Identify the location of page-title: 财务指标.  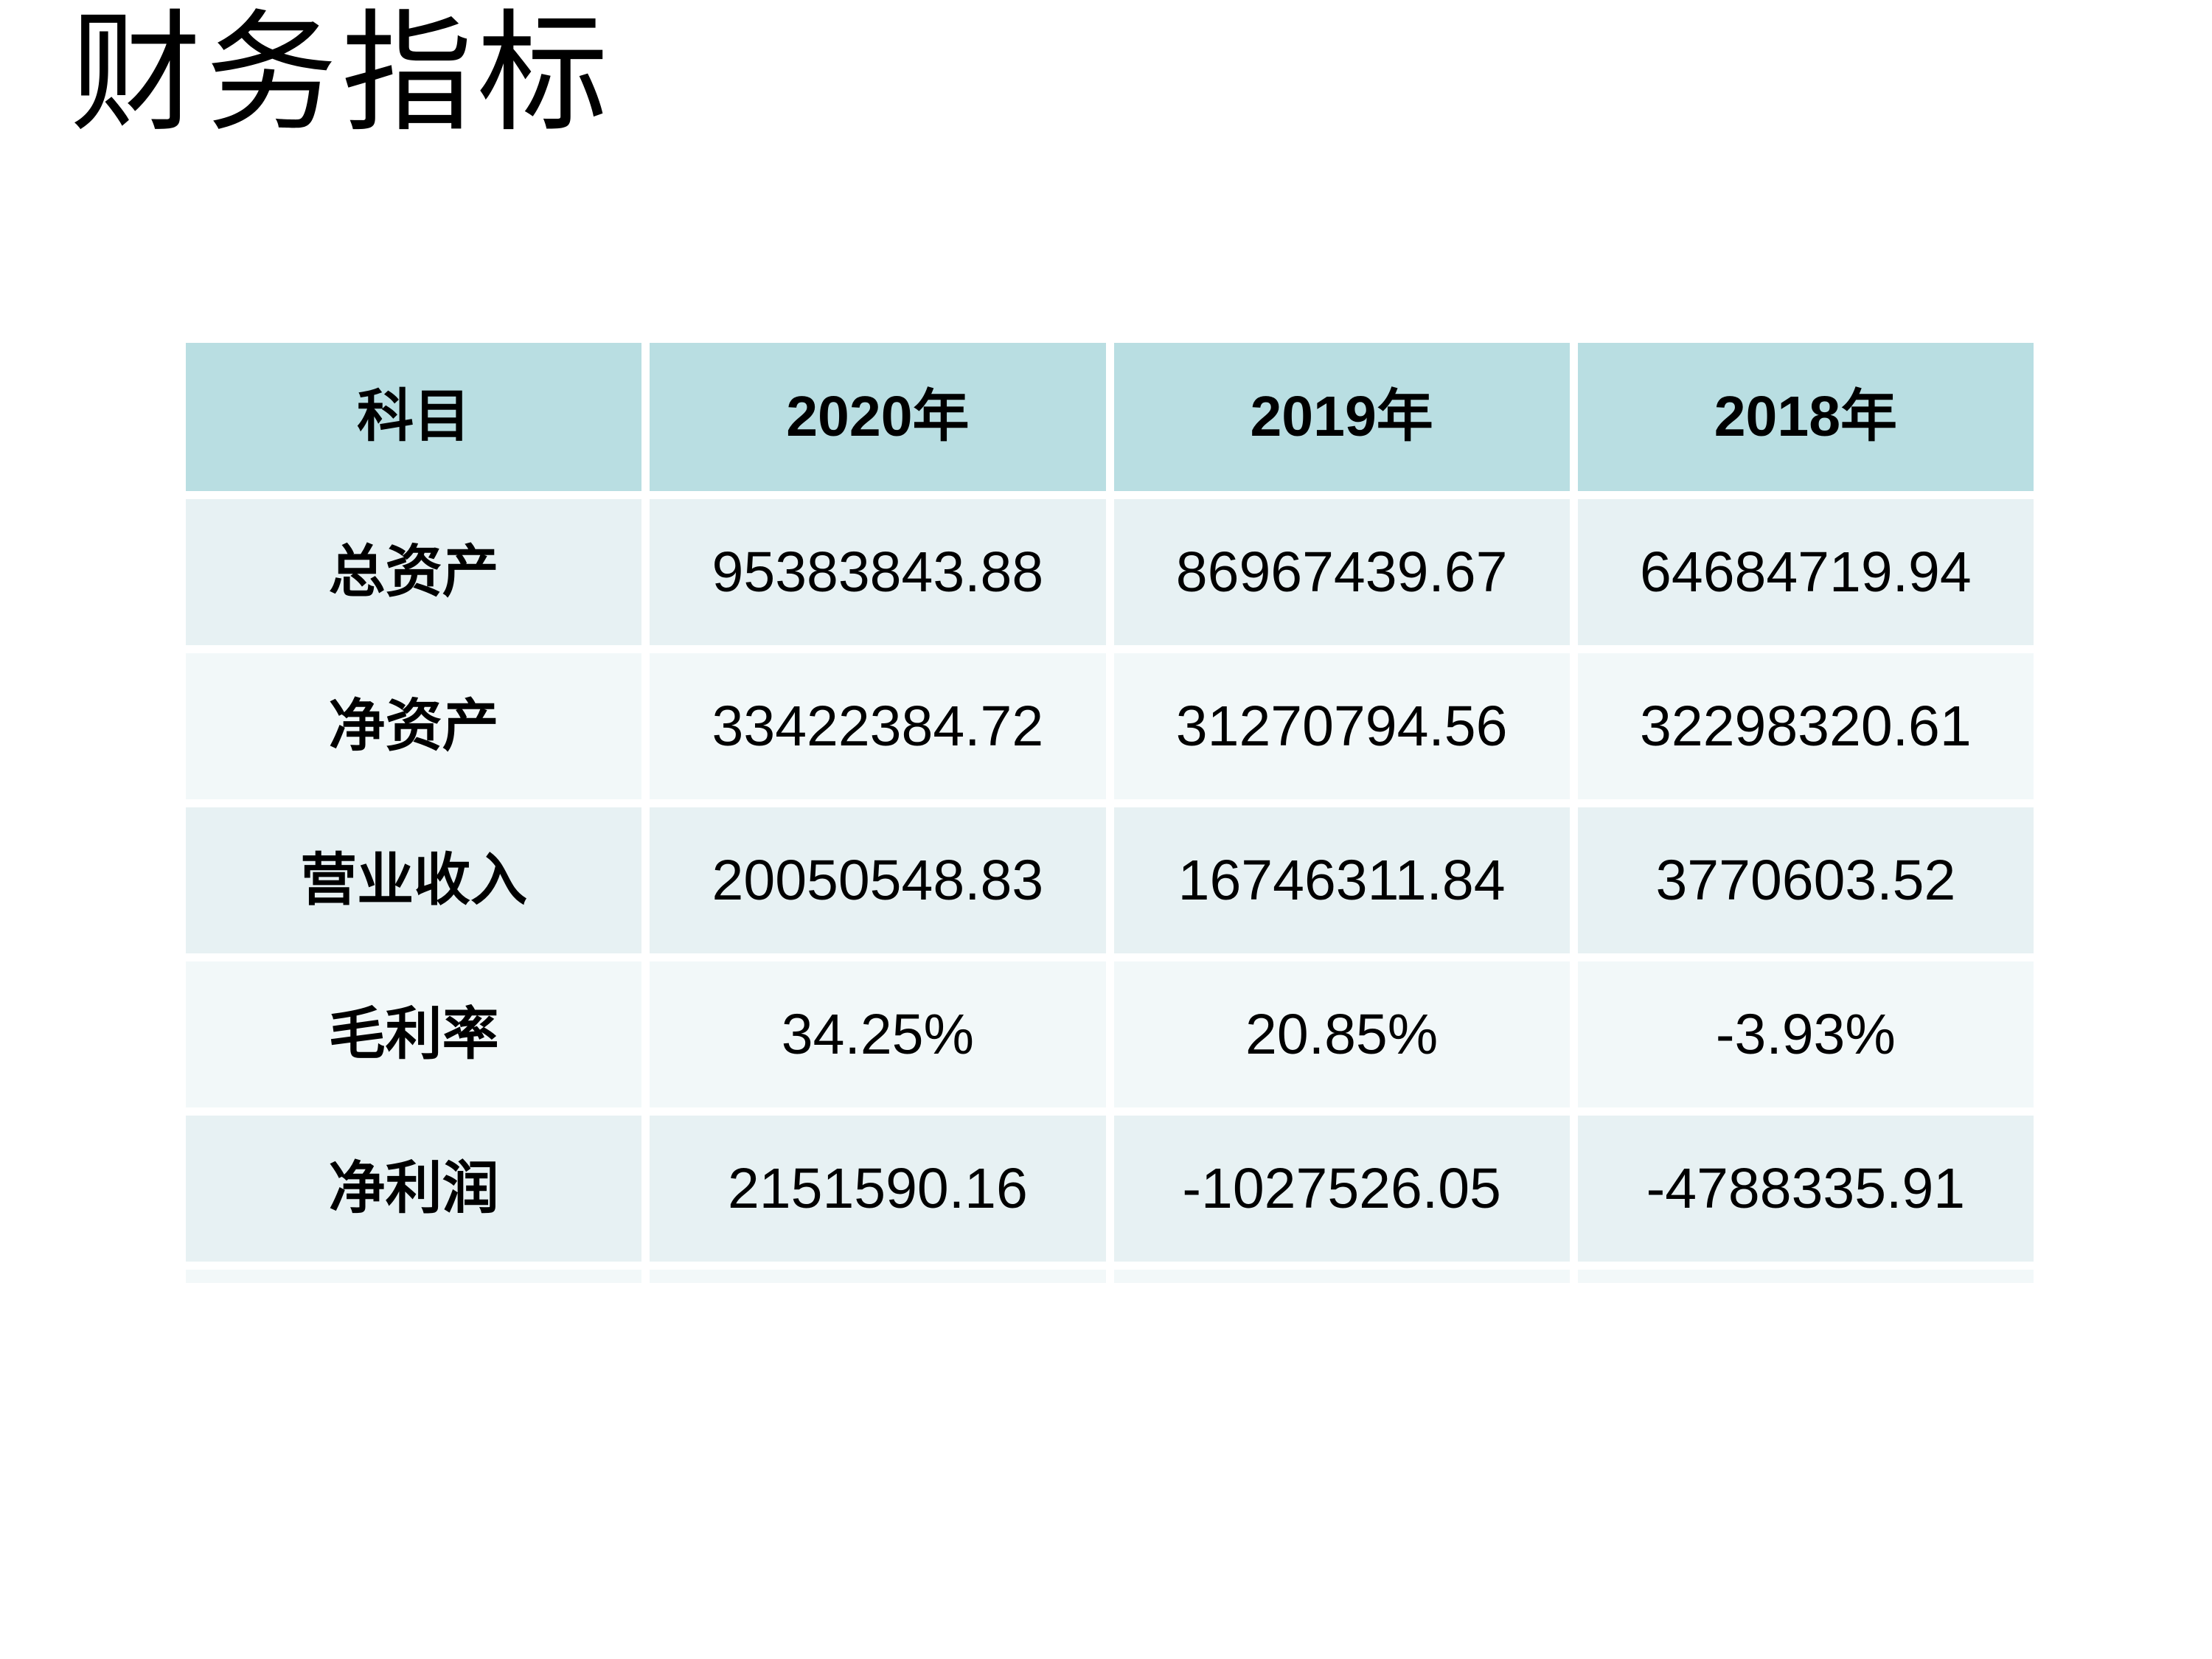
(341, 74).